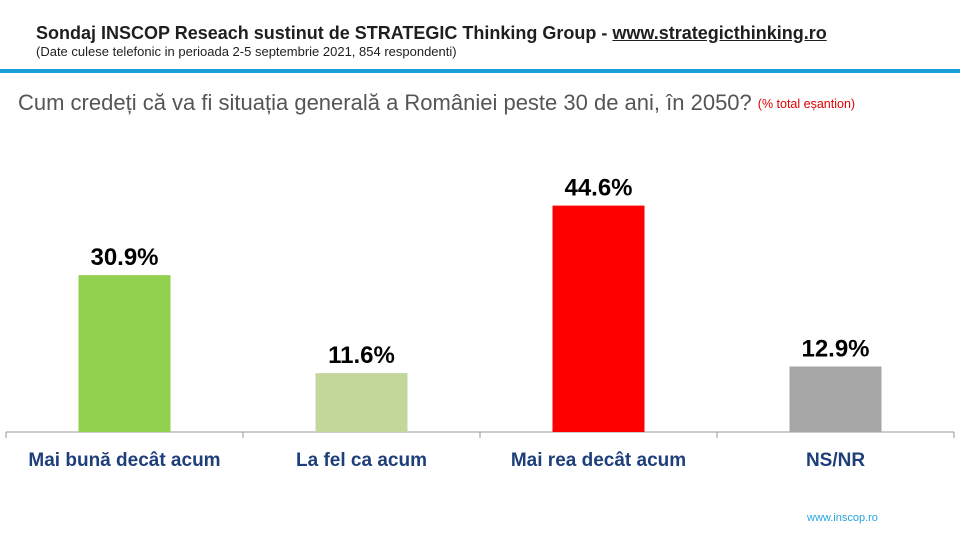  I want to click on inscop-link: www.inscop.ro, so click(842, 518).